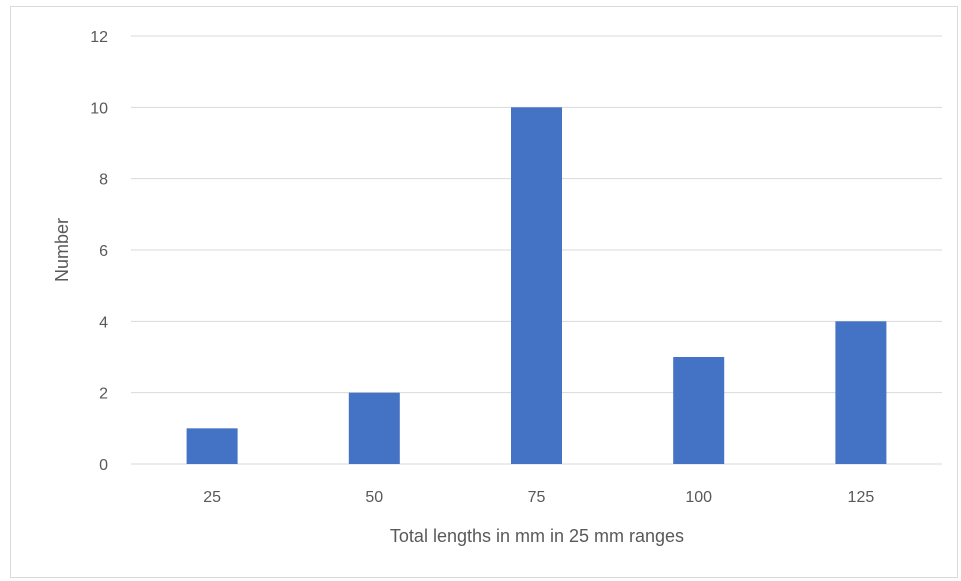  I want to click on x-tick-label: 100, so click(698, 497).